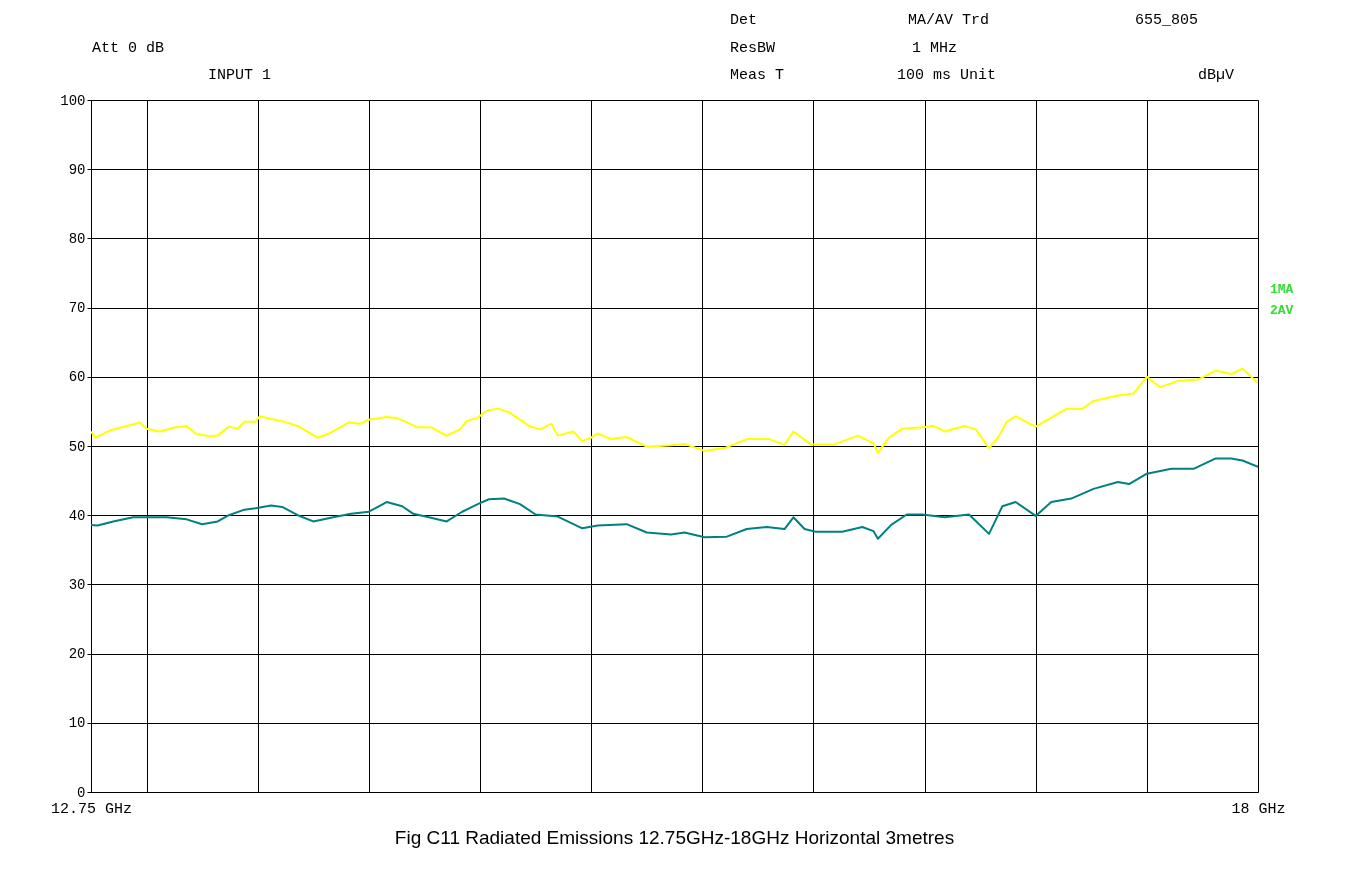 This screenshot has width=1351, height=873. Describe the element at coordinates (81, 792) in the screenshot. I see `y-tick-label: 0` at that location.